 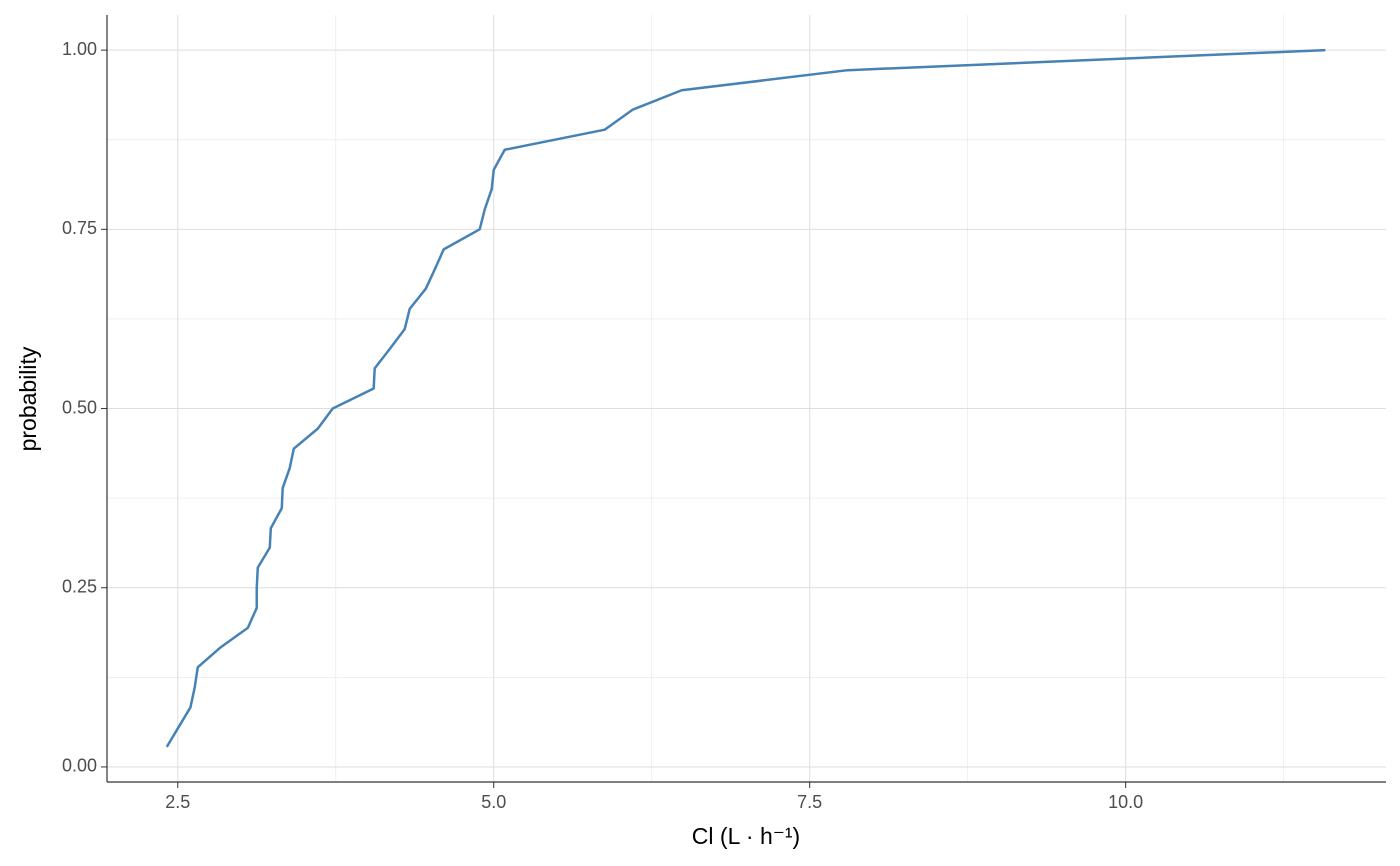 I want to click on x-tick-label: 10.0, so click(x=1125, y=802).